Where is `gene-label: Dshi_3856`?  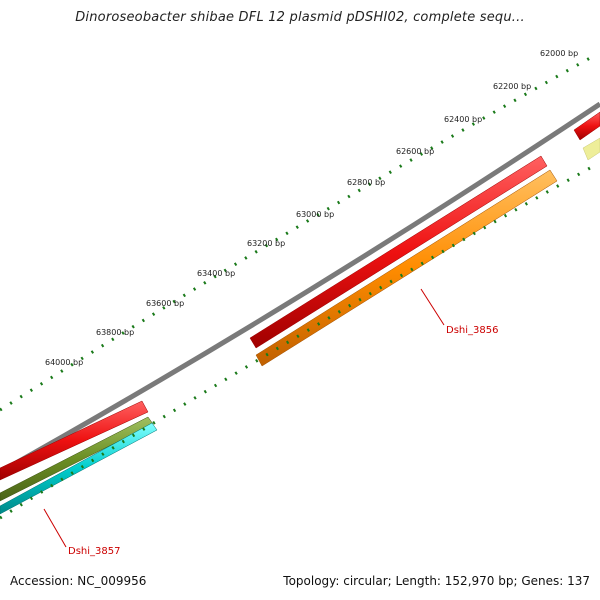 gene-label: Dshi_3856 is located at coordinates (472, 330).